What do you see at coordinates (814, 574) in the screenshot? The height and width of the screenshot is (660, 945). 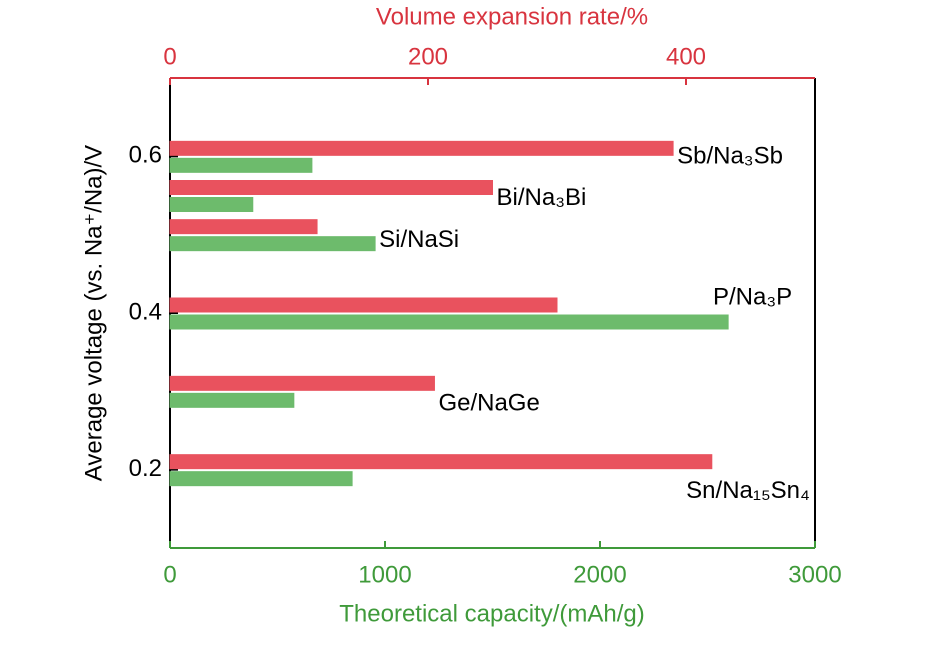 I see `x-tick-label: 3000` at bounding box center [814, 574].